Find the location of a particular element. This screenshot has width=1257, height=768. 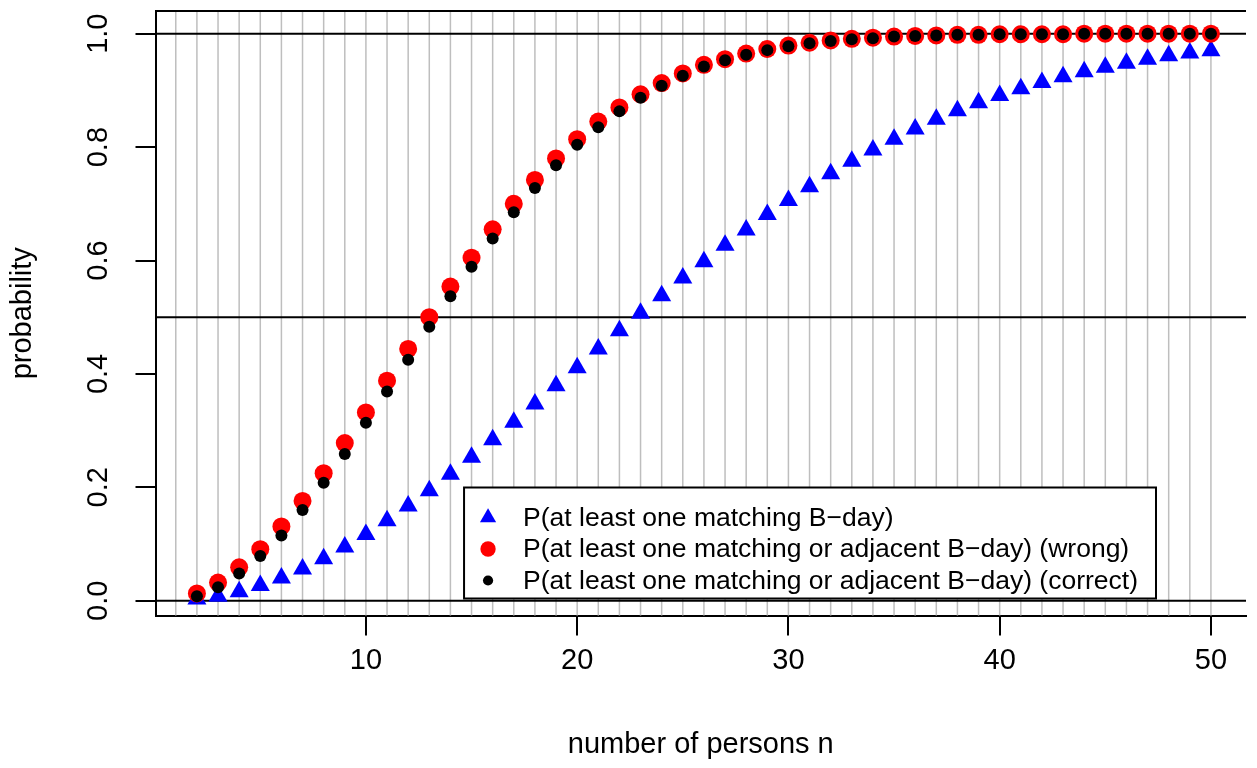

x-axis-title: number of persons n is located at coordinates (700, 742).